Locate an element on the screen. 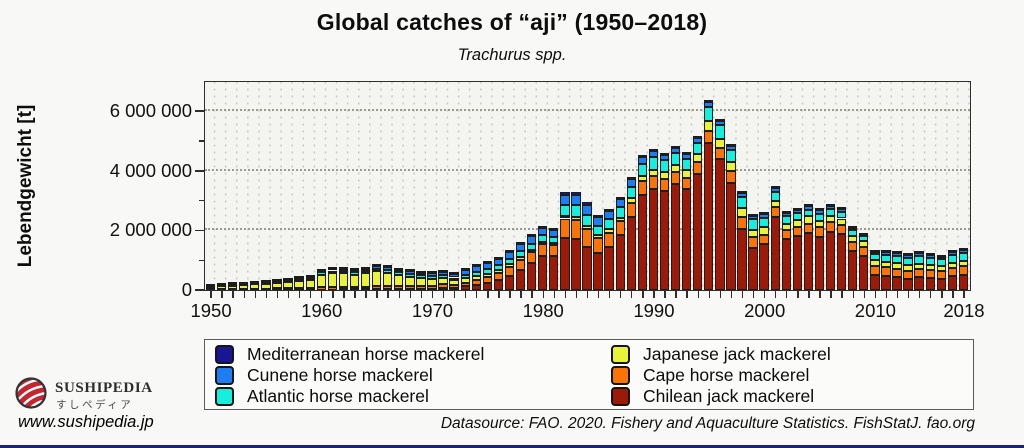 The image size is (1024, 448). bar-segment-1976 is located at coordinates (498, 276).